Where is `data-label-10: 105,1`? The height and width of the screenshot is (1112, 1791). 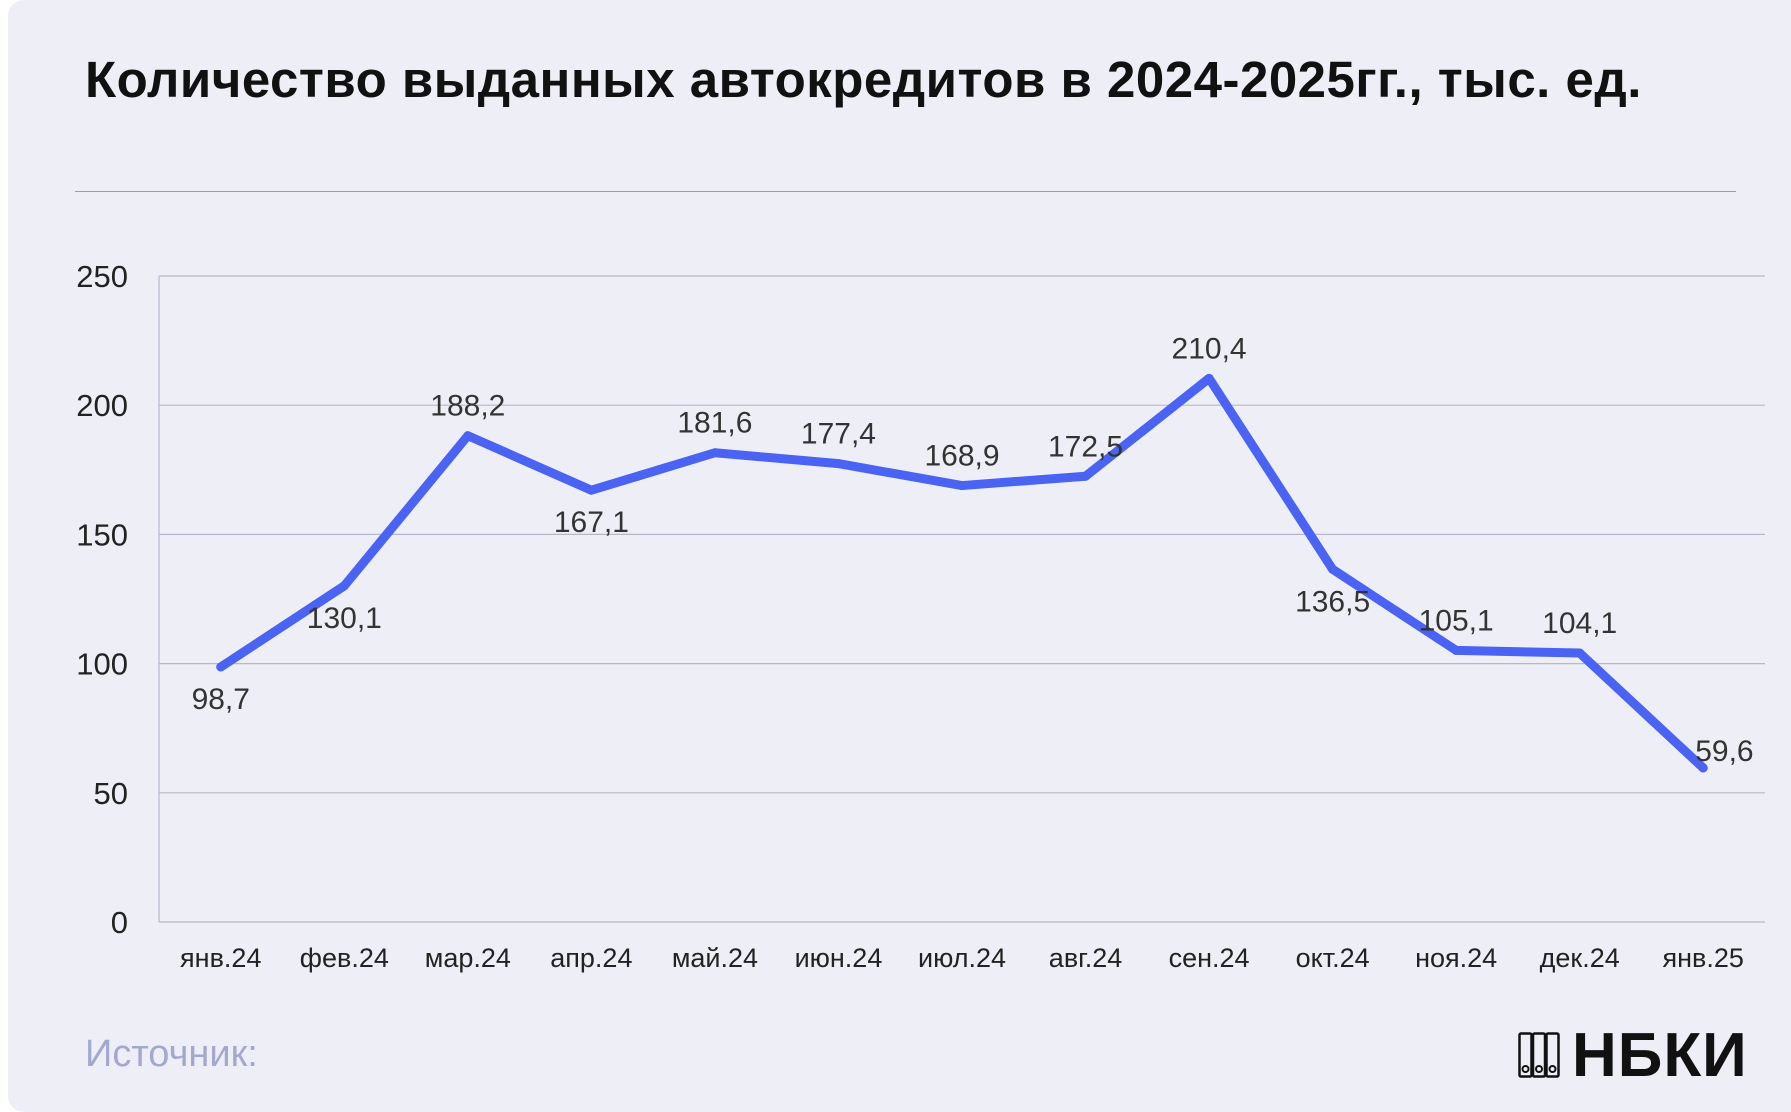 data-label-10: 105,1 is located at coordinates (1456, 620).